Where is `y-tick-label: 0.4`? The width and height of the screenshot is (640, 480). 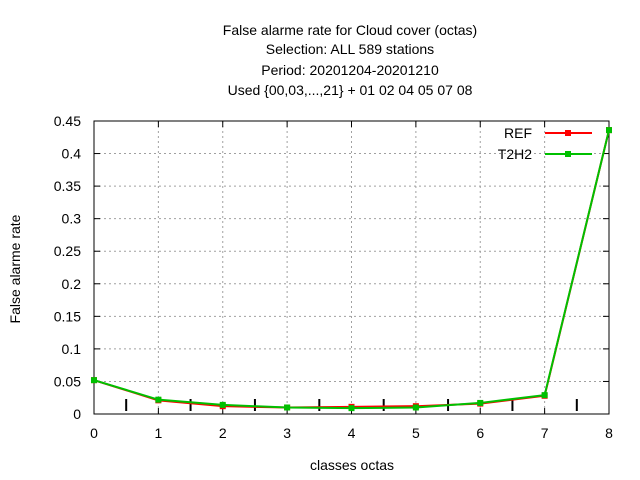 y-tick-label: 0.4 is located at coordinates (72, 154).